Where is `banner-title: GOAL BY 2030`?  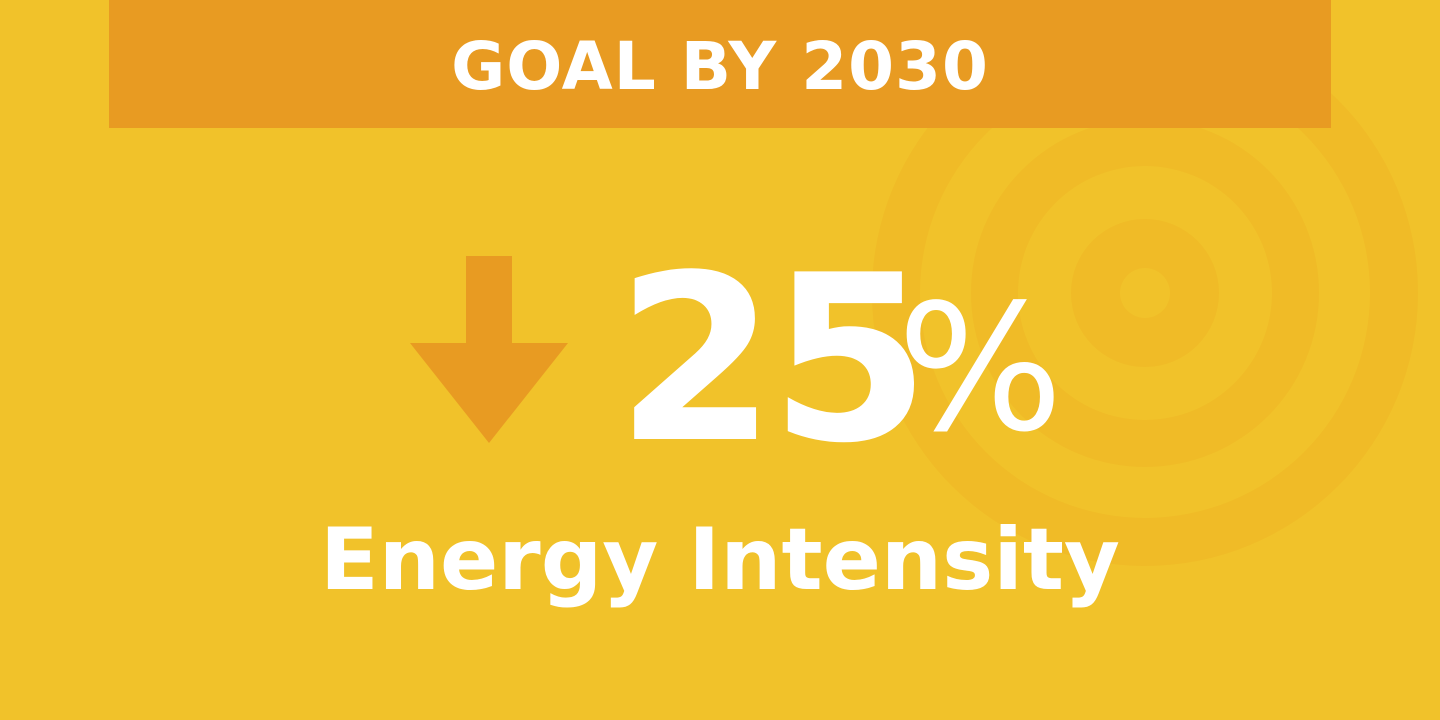
banner-title: GOAL BY 2030 is located at coordinates (720, 66).